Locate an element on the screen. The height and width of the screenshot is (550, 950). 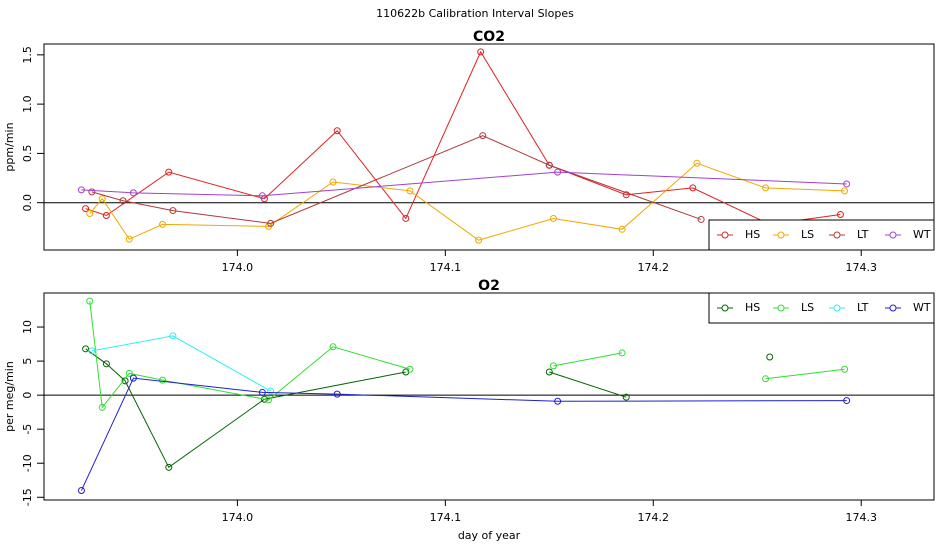
legend-label: HS is located at coordinates (752, 307).